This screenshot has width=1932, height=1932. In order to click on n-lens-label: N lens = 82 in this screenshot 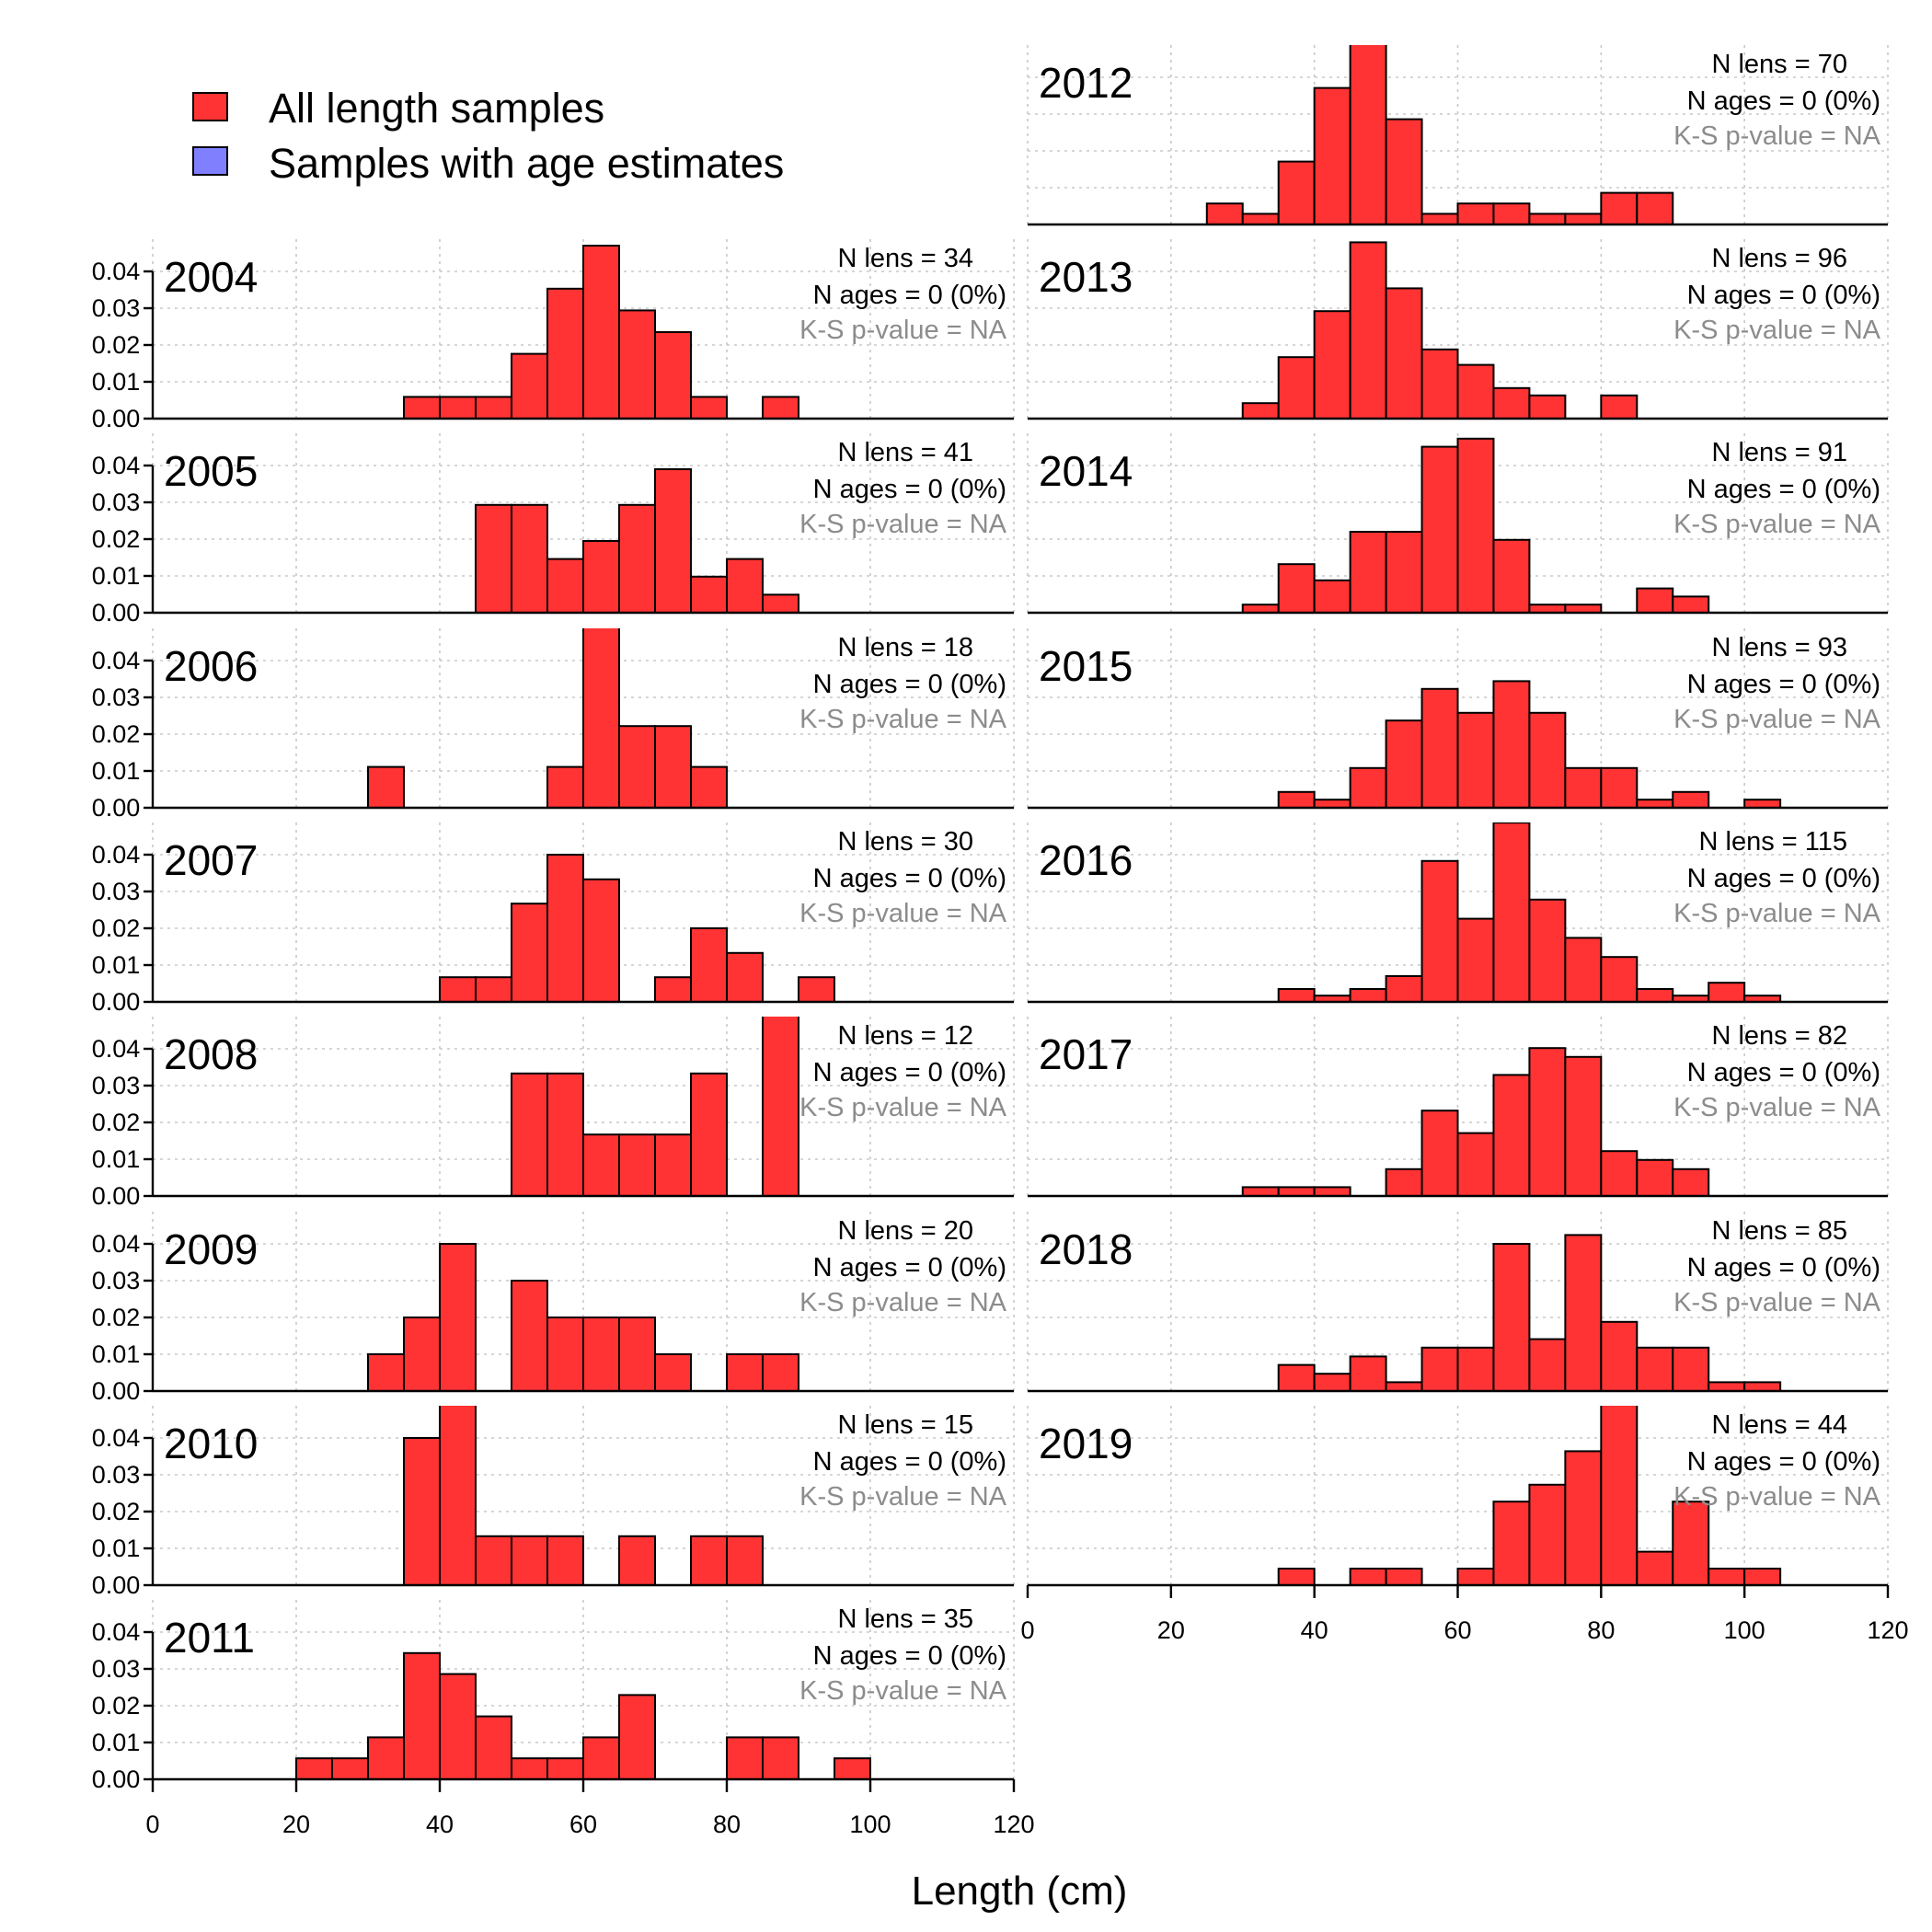, I will do `click(1779, 1036)`.